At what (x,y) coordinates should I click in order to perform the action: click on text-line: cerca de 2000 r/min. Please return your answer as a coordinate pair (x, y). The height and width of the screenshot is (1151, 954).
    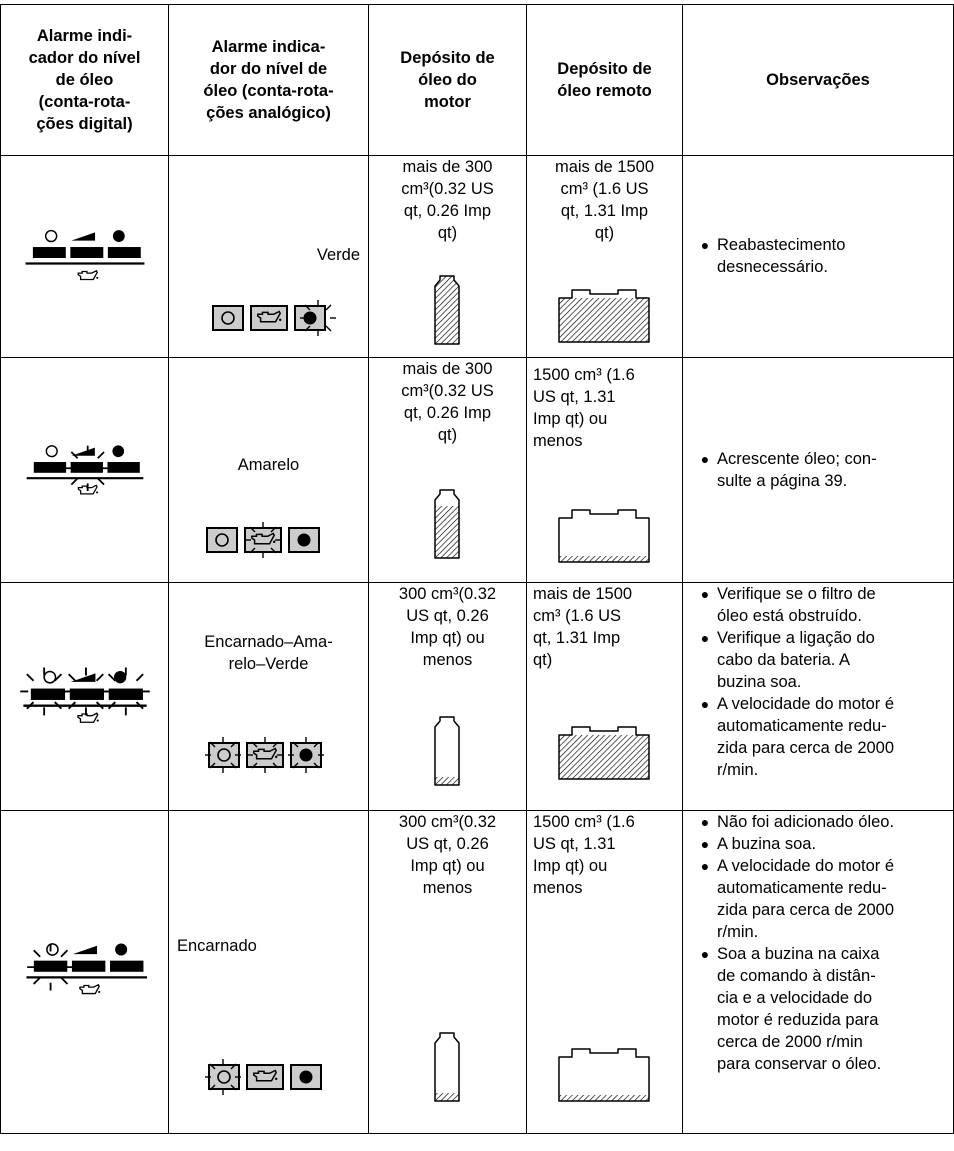
    Looking at the image, I should click on (790, 1042).